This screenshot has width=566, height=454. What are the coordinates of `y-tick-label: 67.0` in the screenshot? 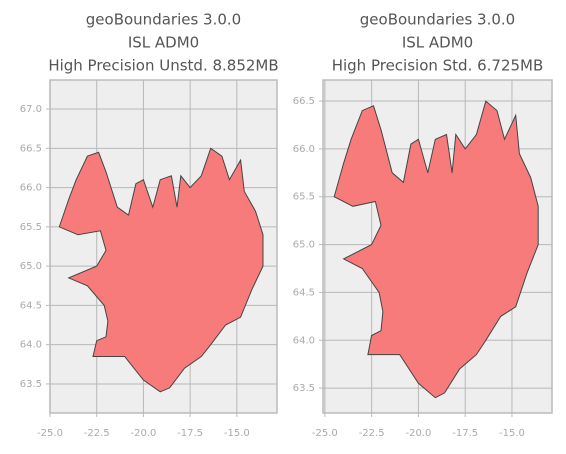 It's located at (31, 109).